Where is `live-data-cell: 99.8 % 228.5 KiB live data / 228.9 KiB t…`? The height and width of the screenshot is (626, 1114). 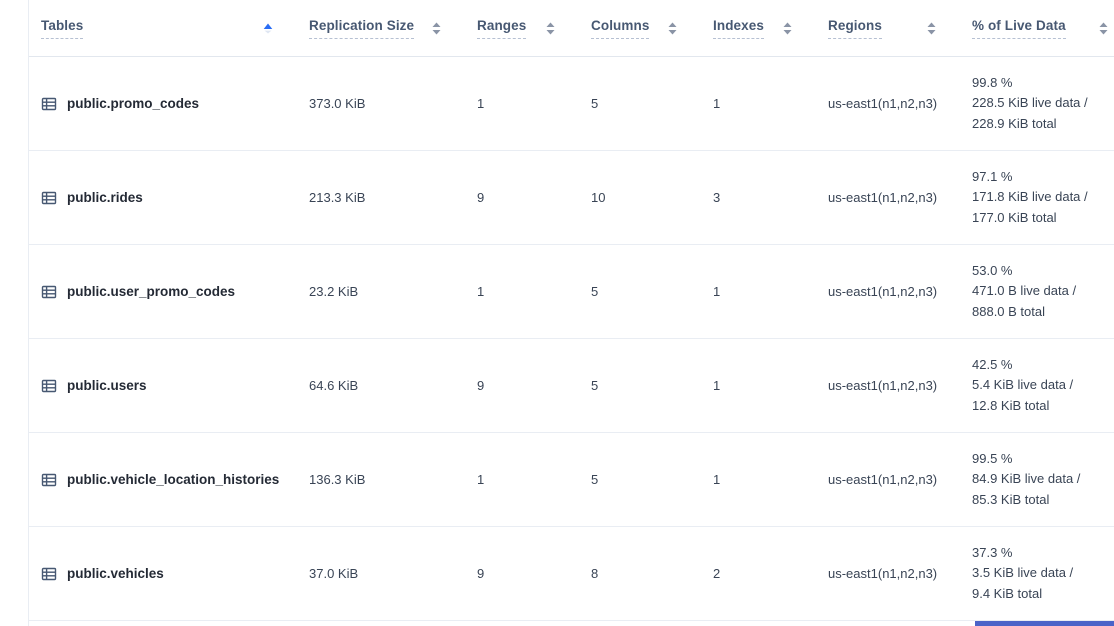 live-data-cell: 99.8 % 228.5 KiB live data / 228.9 KiB t… is located at coordinates (1043, 103).